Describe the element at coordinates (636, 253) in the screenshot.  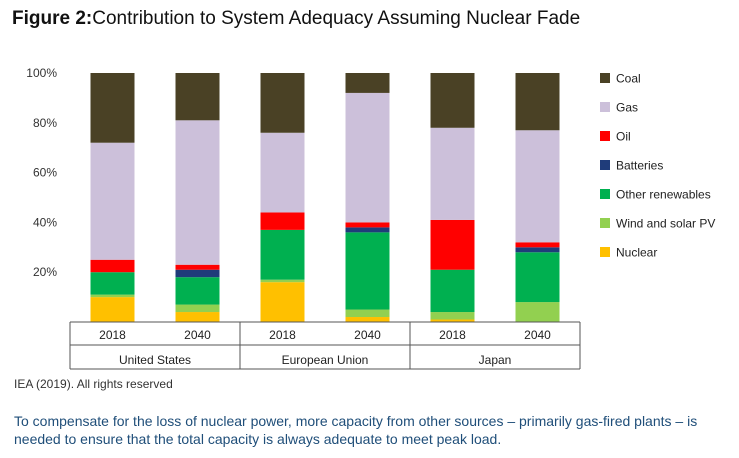
I see `legend-label: Nuclear` at that location.